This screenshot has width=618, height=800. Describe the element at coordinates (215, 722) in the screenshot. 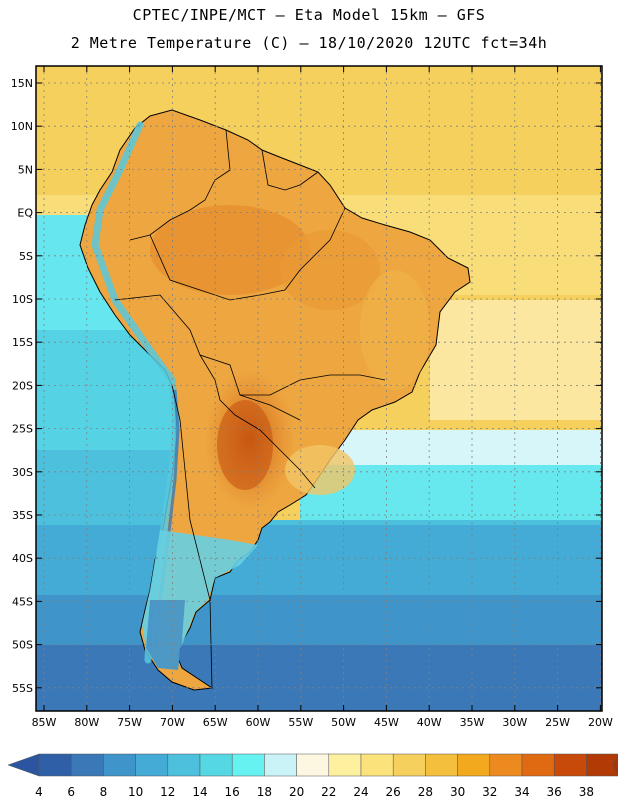

I see `lon-label: 65W` at that location.